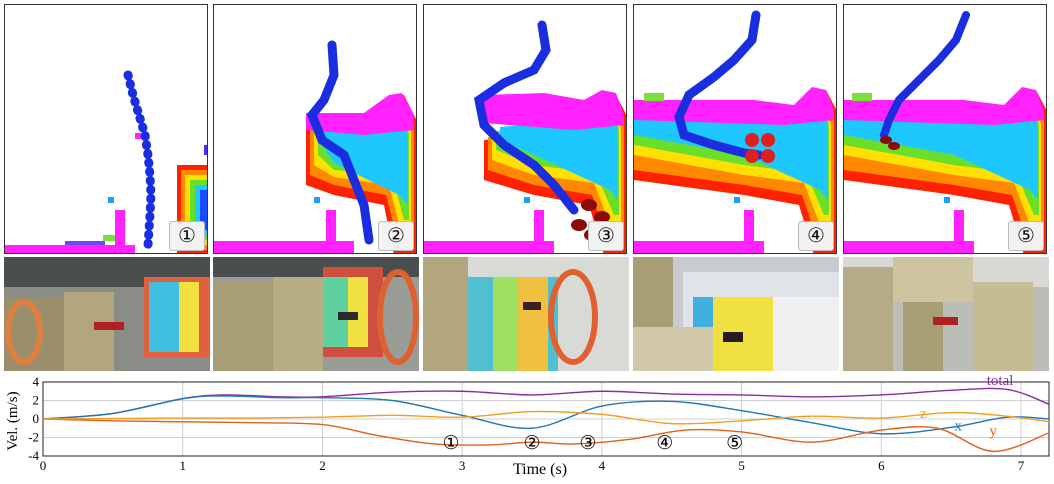  I want to click on map-panel-2: ②, so click(315, 129).